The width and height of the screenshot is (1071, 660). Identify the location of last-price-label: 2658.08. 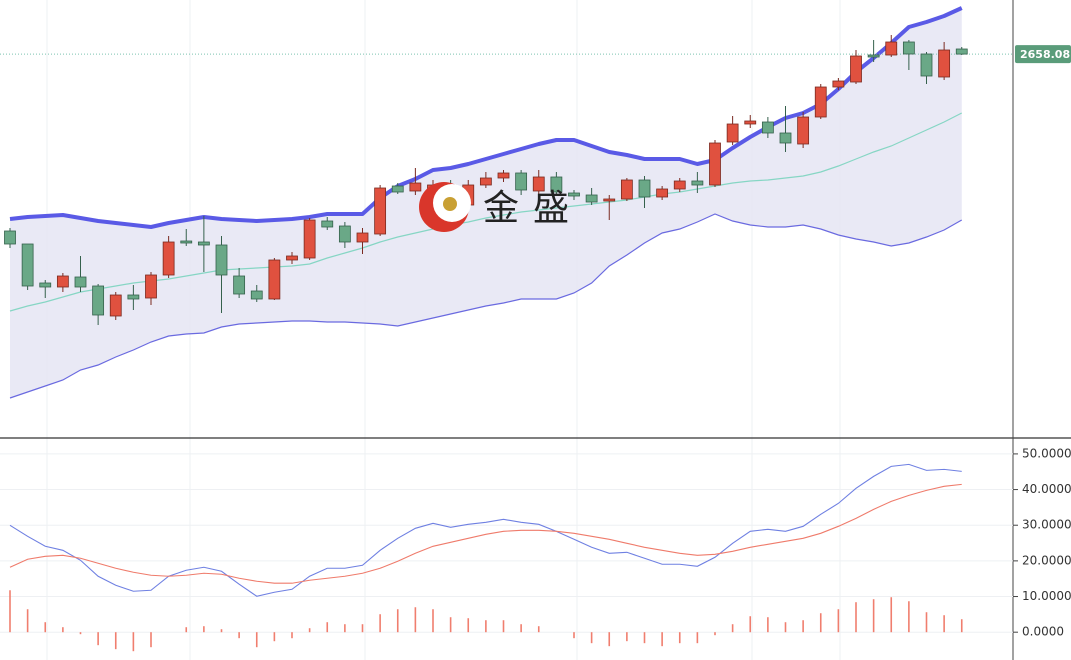
(1045, 54).